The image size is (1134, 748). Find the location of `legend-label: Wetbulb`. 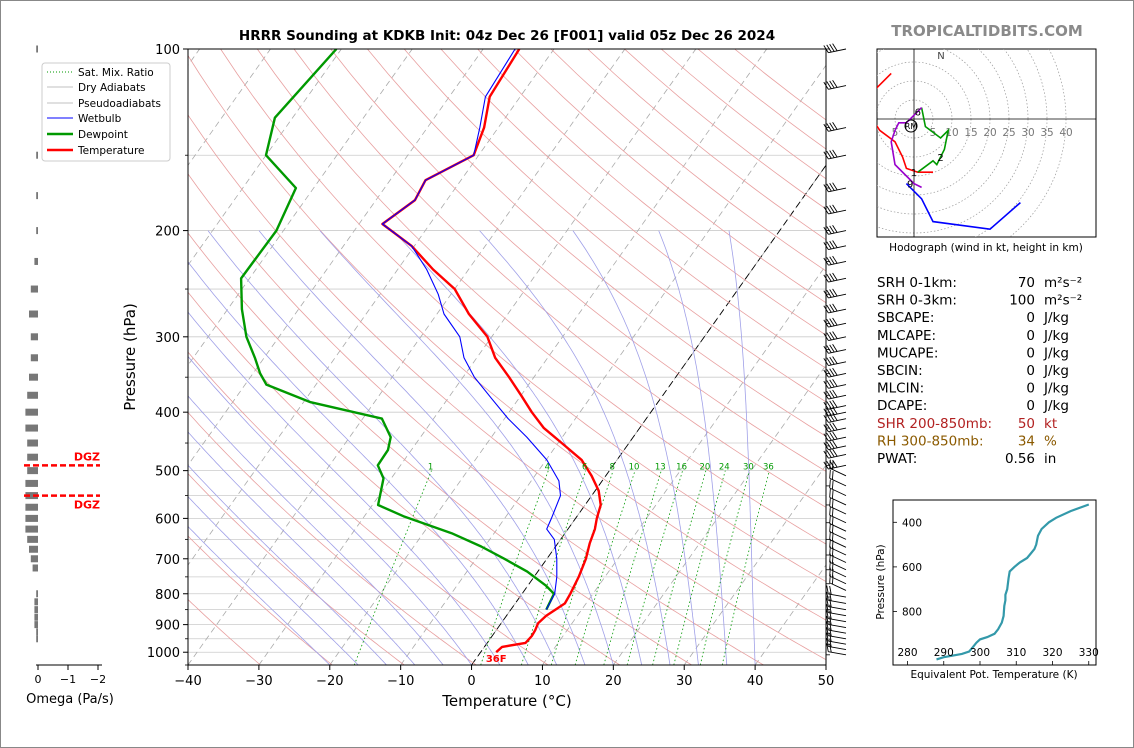

legend-label: Wetbulb is located at coordinates (100, 119).